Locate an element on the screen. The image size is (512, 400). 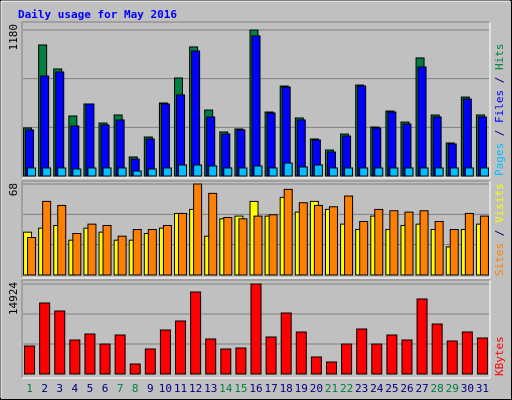
x-tick-label: 10 is located at coordinates (165, 388).